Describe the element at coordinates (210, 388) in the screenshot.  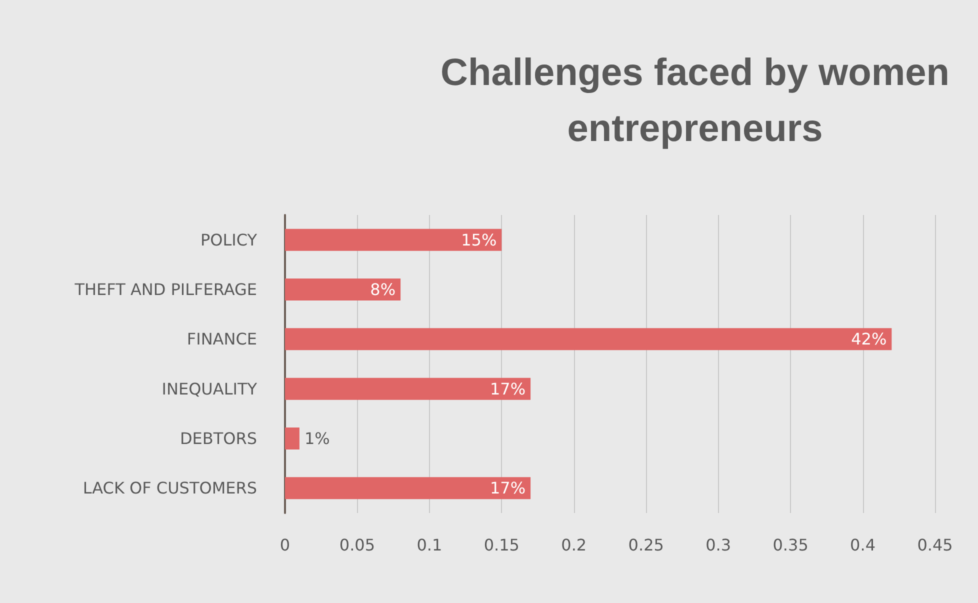
I see `y-tick-label: INEQUALITY` at that location.